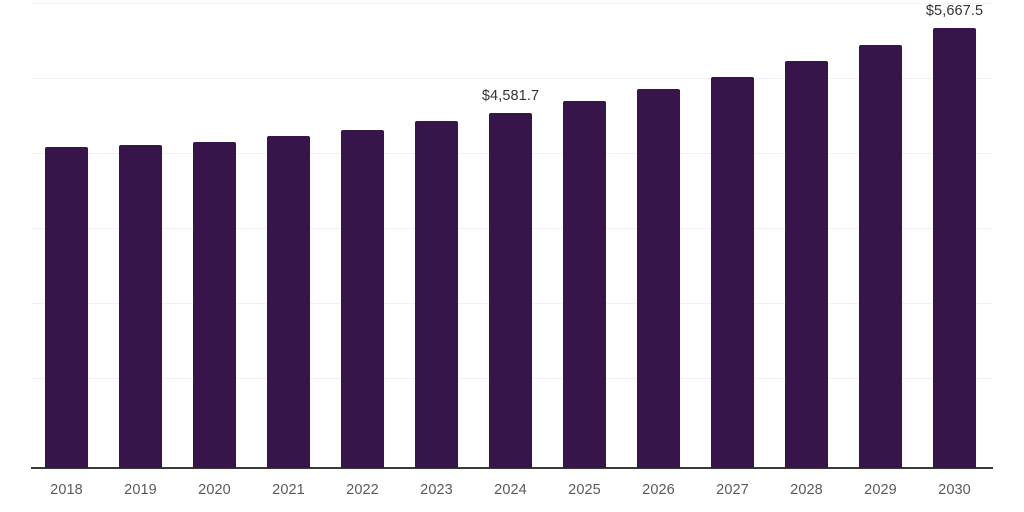  What do you see at coordinates (732, 490) in the screenshot?
I see `x-tick-label-2027: 2027` at bounding box center [732, 490].